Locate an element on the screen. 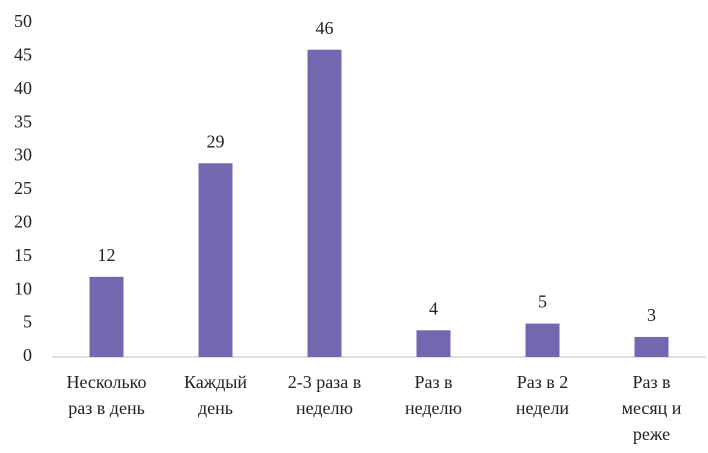 Image resolution: width=708 pixels, height=453 pixels. x-tick-label: Раз в неделю is located at coordinates (433, 395).